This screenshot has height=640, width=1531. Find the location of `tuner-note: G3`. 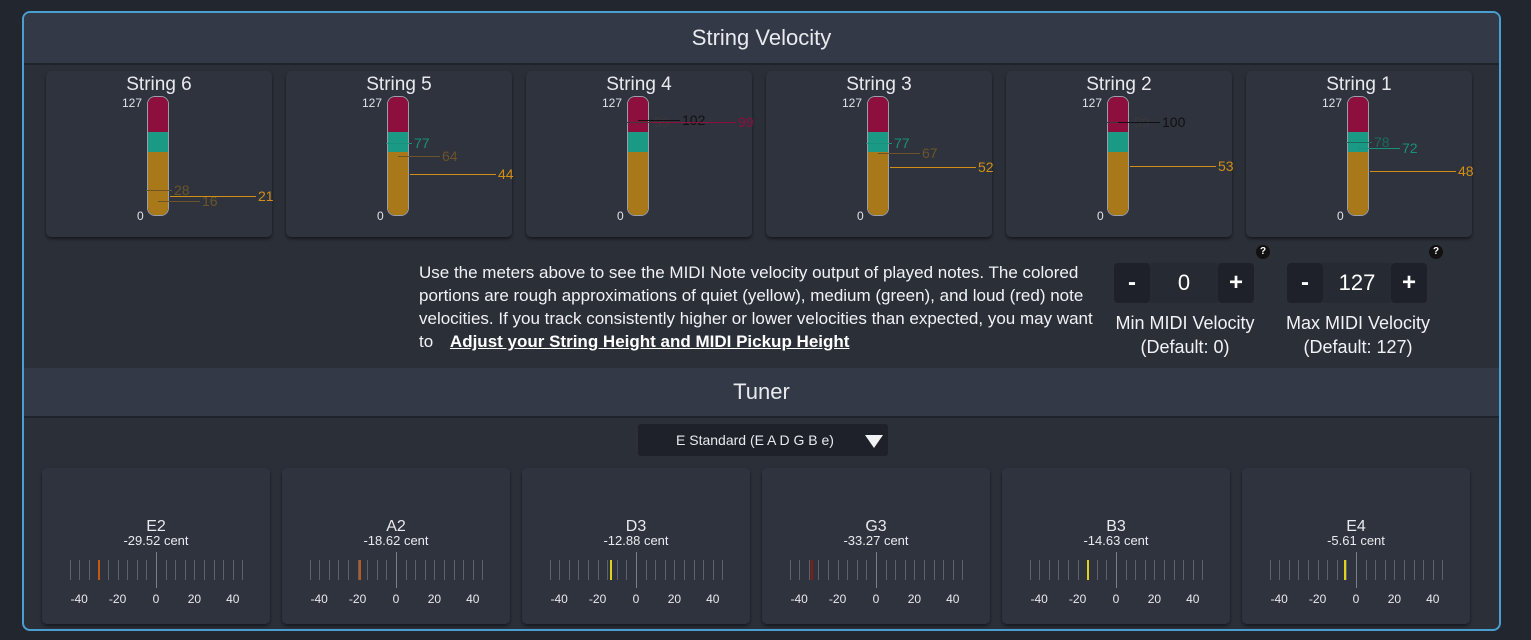

tuner-note: G3 is located at coordinates (876, 526).